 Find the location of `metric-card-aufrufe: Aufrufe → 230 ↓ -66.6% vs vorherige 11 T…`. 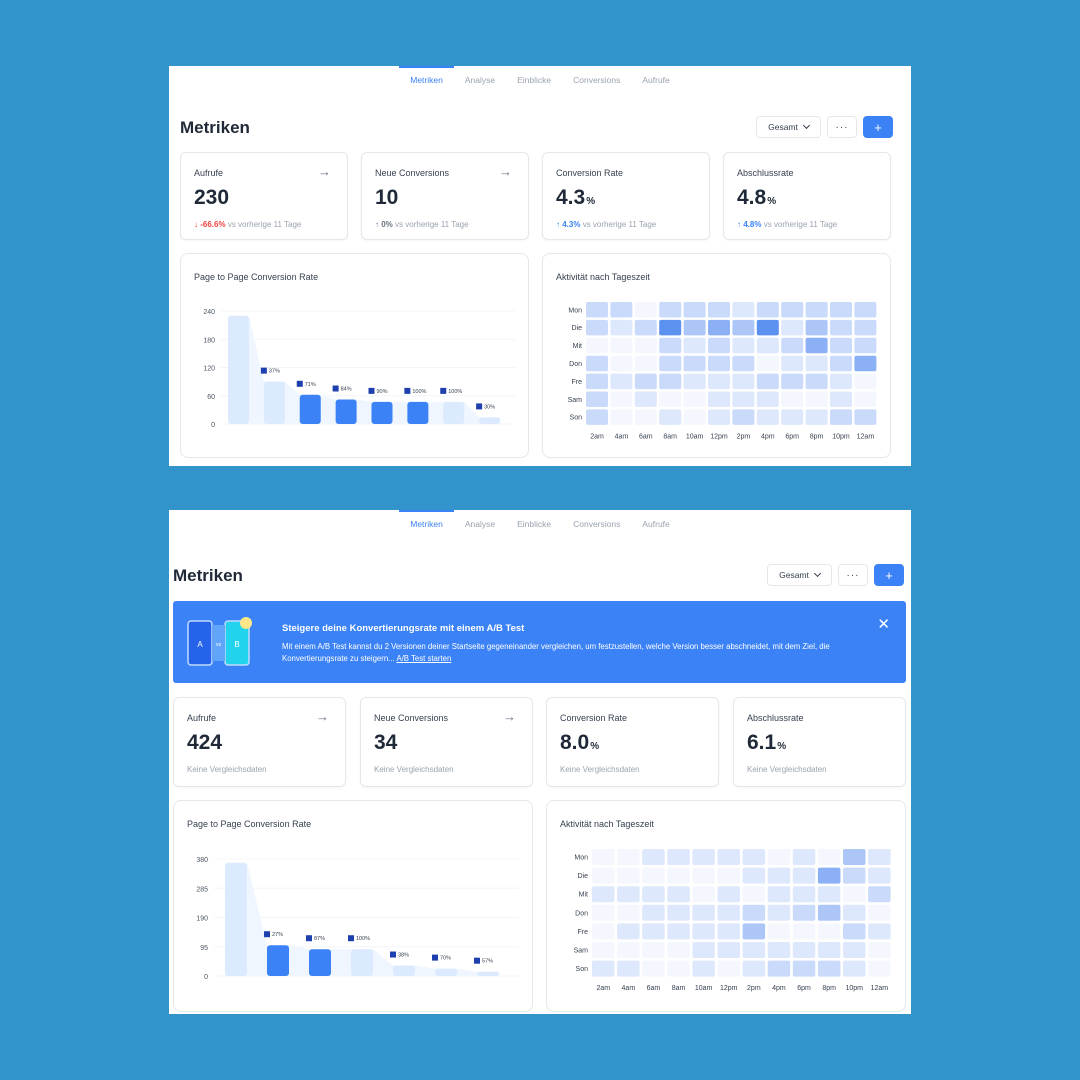

metric-card-aufrufe: Aufrufe → 230 ↓ -66.6% vs vorherige 11 T… is located at coordinates (264, 196).